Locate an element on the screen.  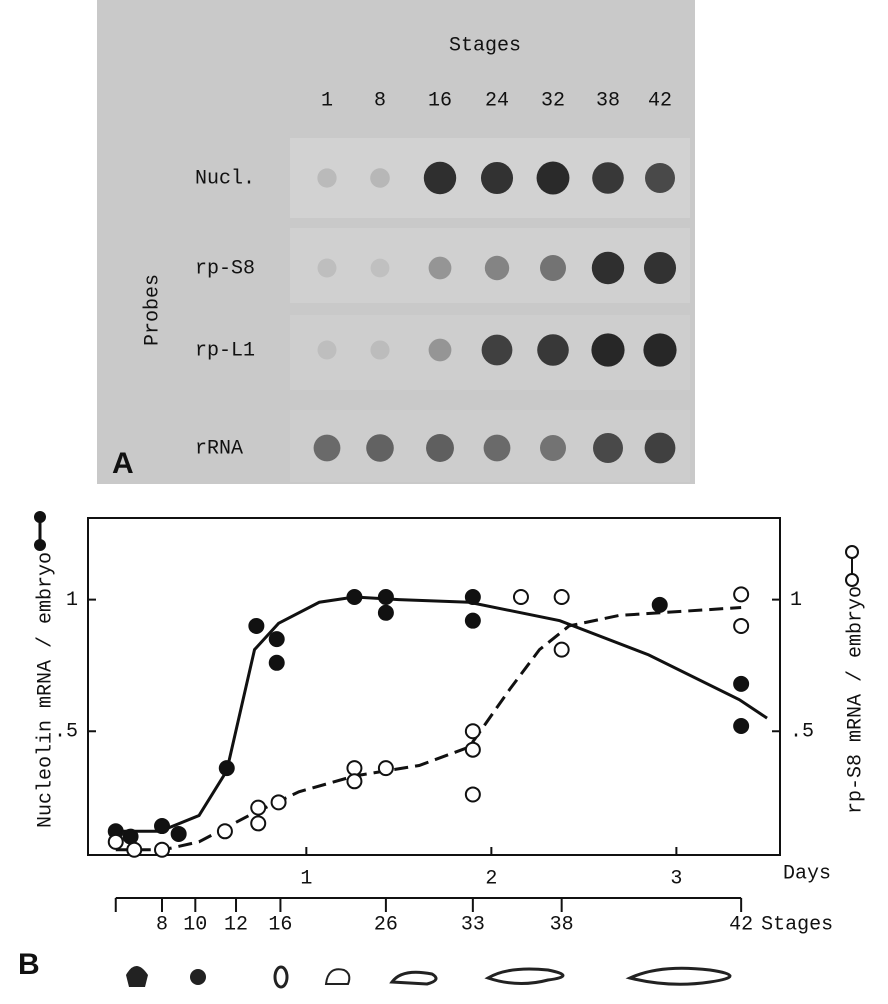
x-tick-label: 1 is located at coordinates (306, 878).